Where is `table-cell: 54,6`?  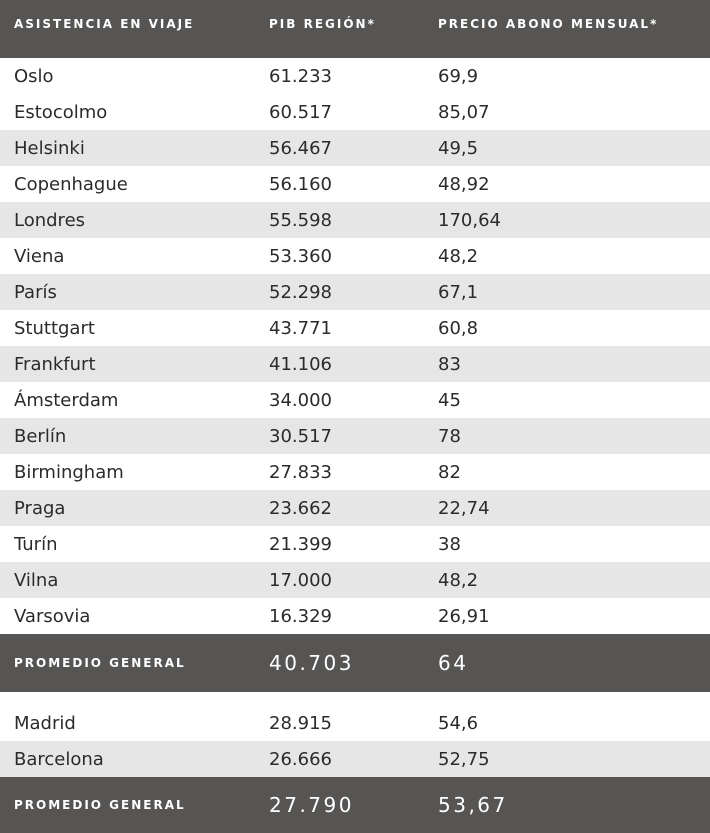
table-cell: 54,6 is located at coordinates (458, 723).